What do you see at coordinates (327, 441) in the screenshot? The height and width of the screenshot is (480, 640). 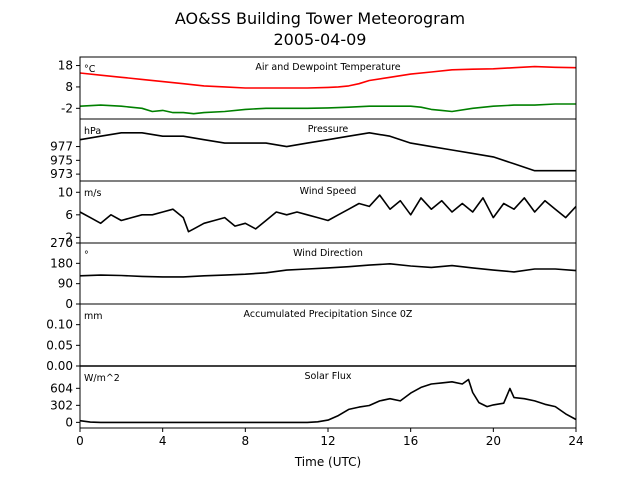 I see `x-tick-label: 12` at bounding box center [327, 441].